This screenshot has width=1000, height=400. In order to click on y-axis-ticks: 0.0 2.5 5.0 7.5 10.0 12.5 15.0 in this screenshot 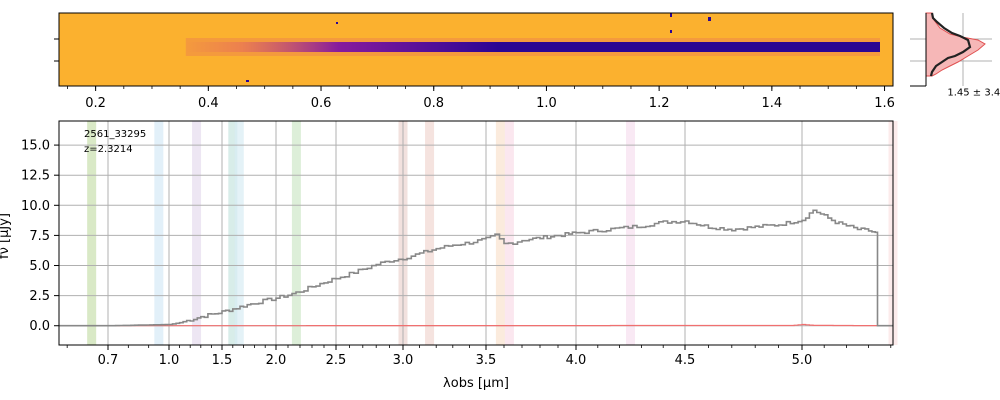, I will do `click(40, 236)`.